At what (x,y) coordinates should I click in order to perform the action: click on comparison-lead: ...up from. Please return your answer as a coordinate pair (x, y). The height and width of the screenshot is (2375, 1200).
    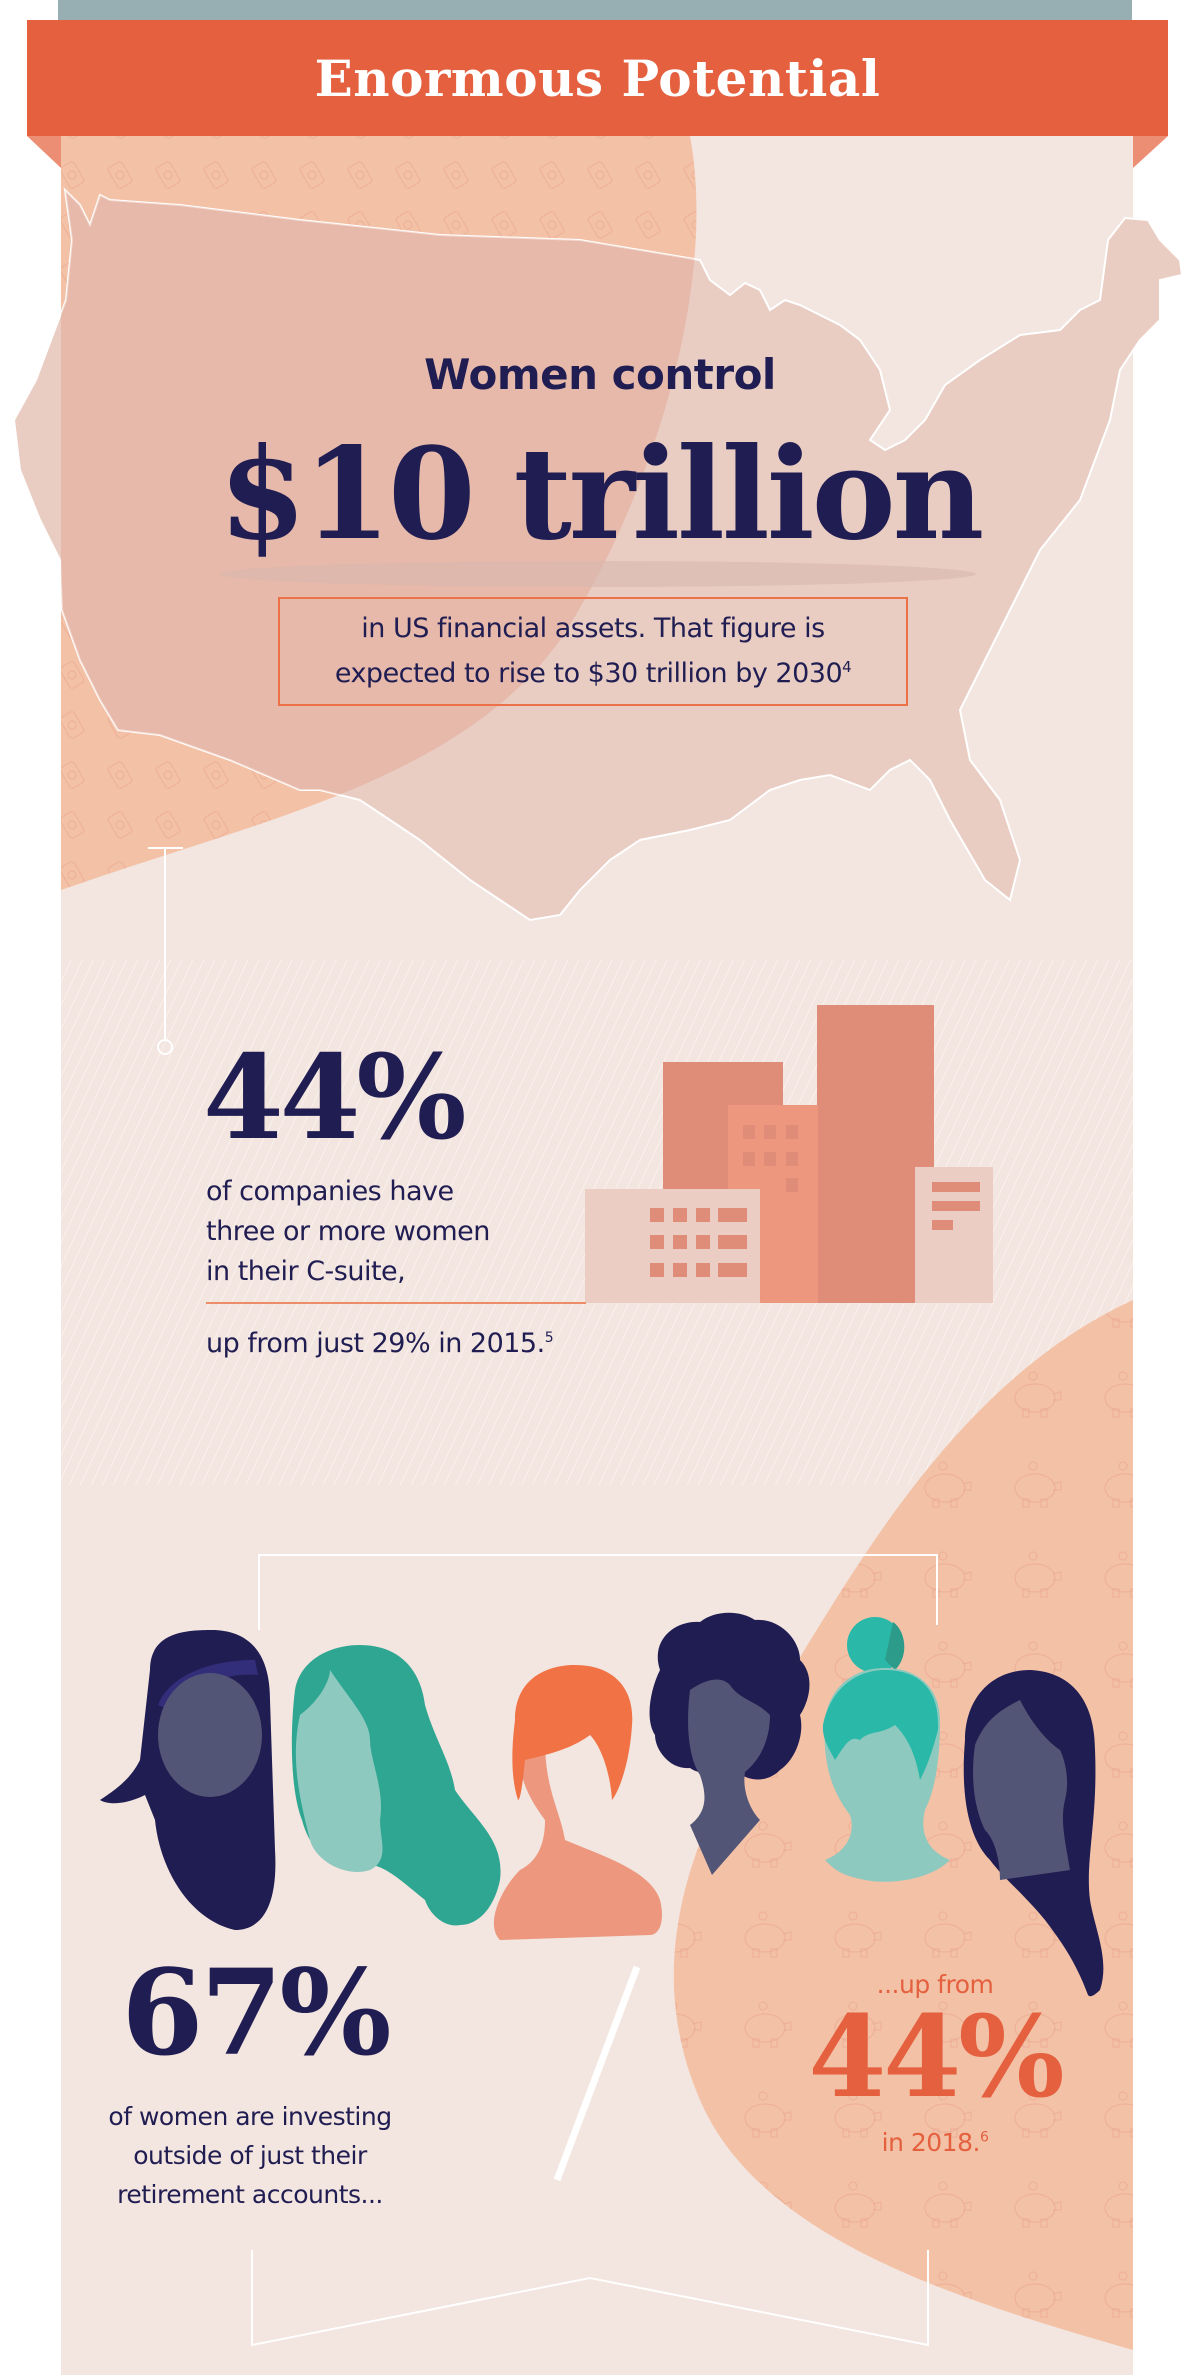
    Looking at the image, I should click on (935, 1984).